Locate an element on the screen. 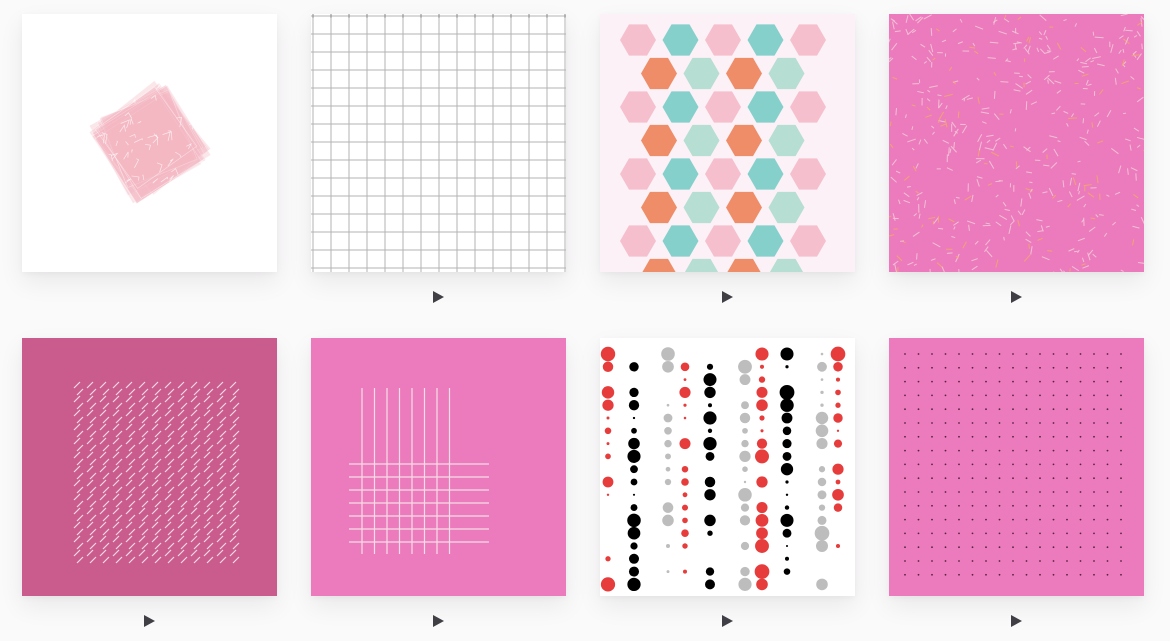  pattern-card-dot-columns is located at coordinates (727, 467).